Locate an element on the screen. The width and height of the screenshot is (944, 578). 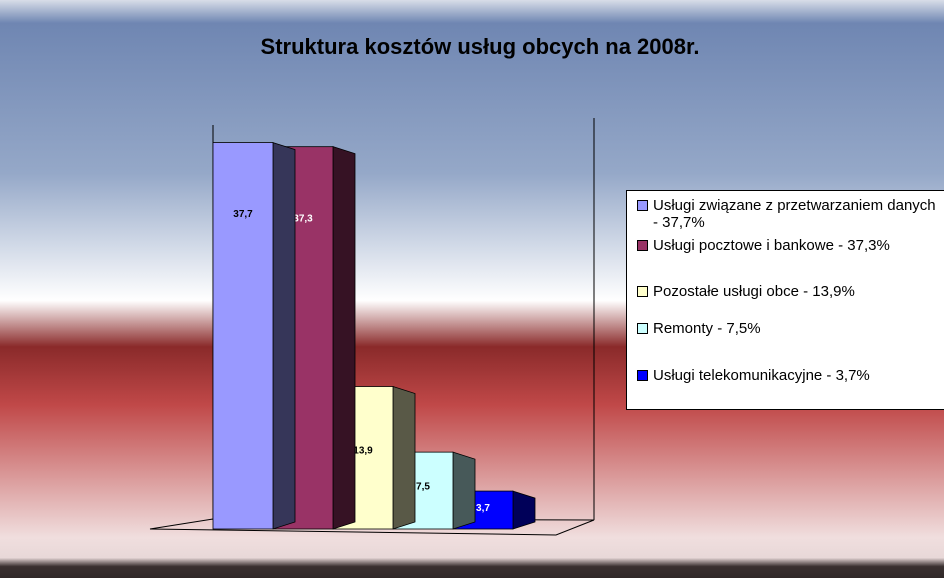
floor is located at coordinates (372, 527).